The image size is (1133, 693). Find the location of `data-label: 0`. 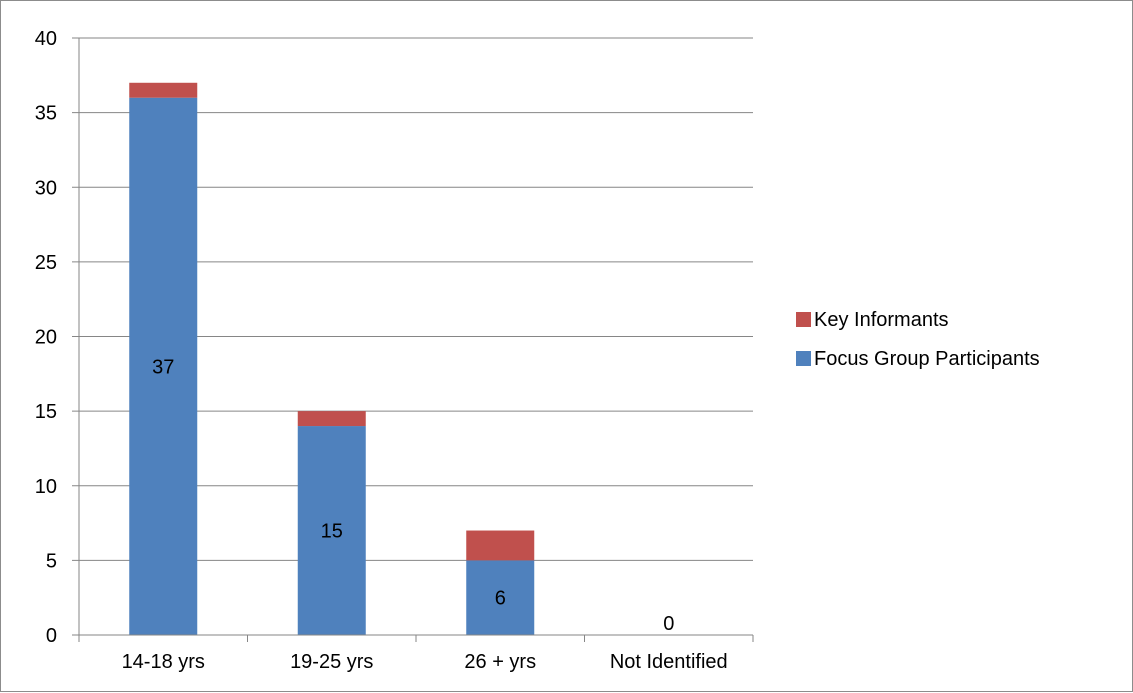

data-label: 0 is located at coordinates (668, 624).